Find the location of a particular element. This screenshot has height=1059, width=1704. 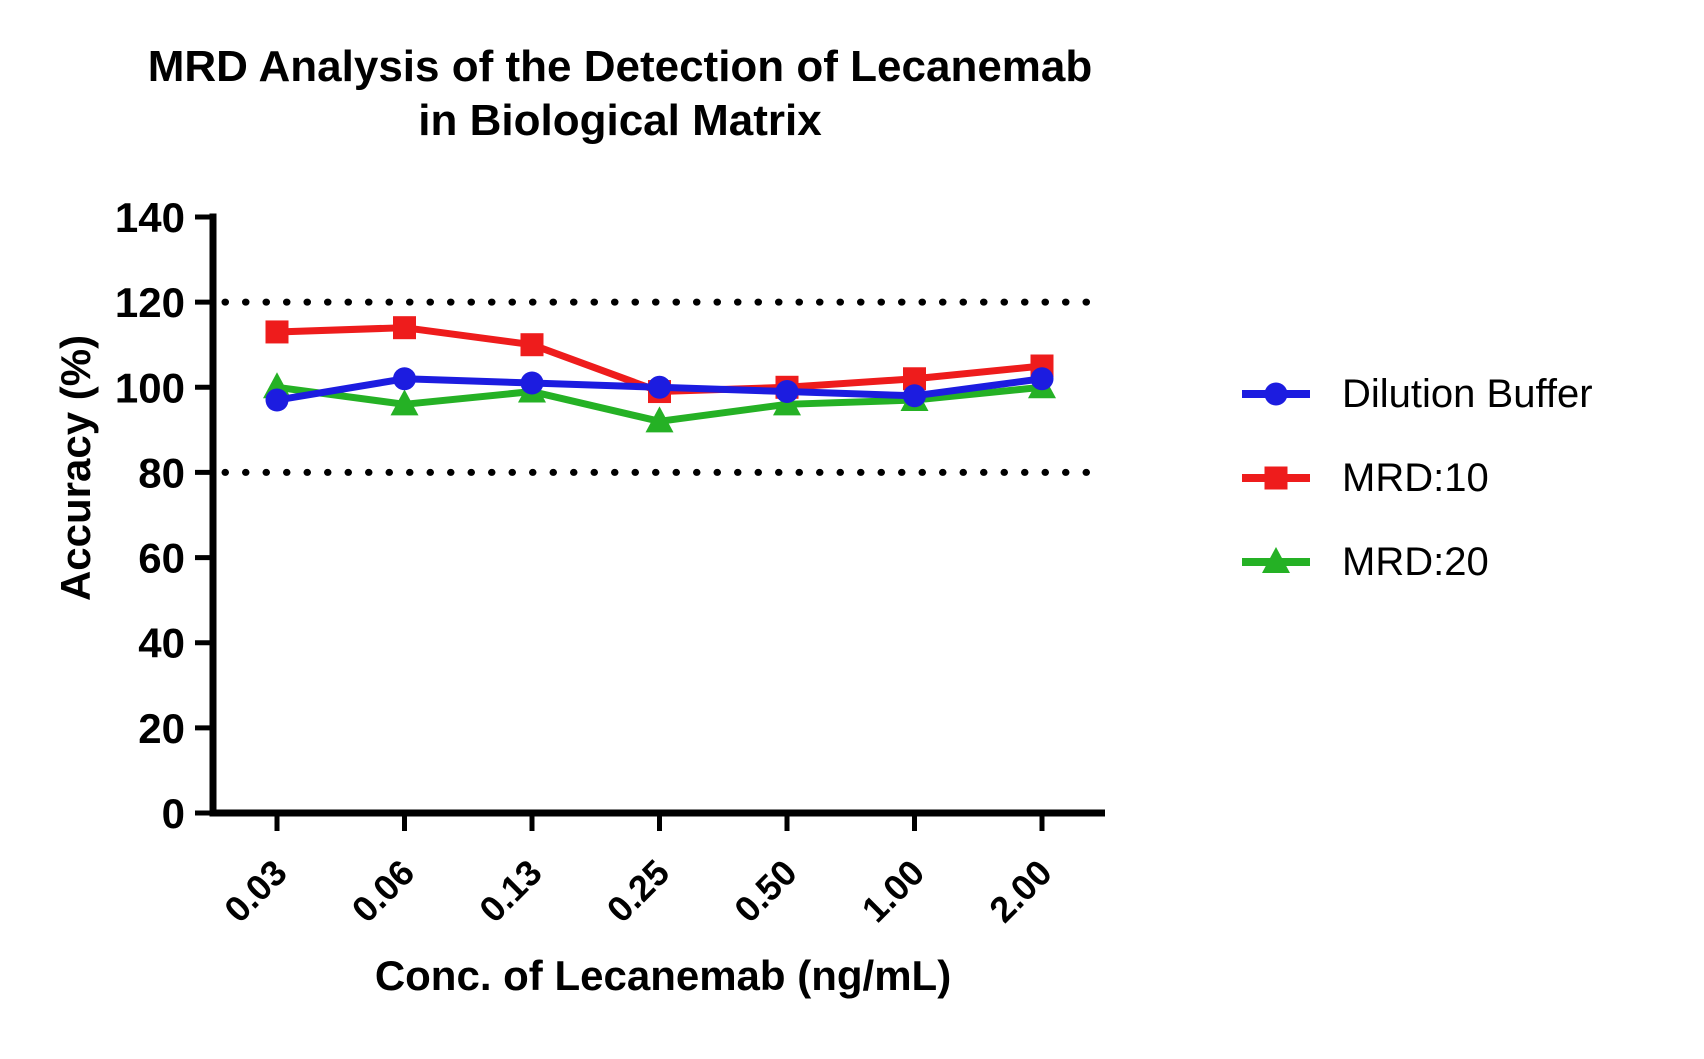

legend-label-dilution-buffer: Dilution Buffer is located at coordinates (1467, 393).